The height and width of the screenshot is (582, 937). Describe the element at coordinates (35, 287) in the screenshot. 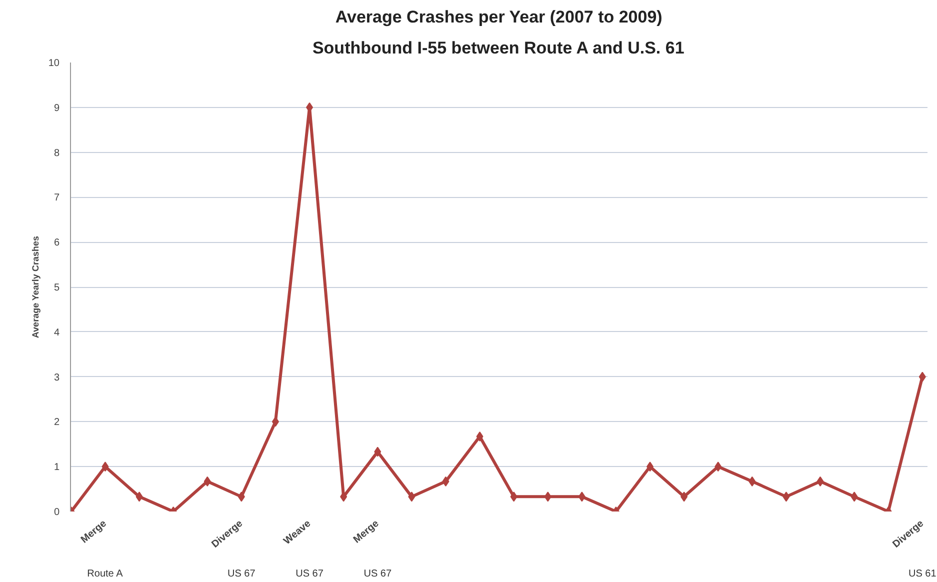

I see `y-axis-title: Average Yearly Crashes` at that location.